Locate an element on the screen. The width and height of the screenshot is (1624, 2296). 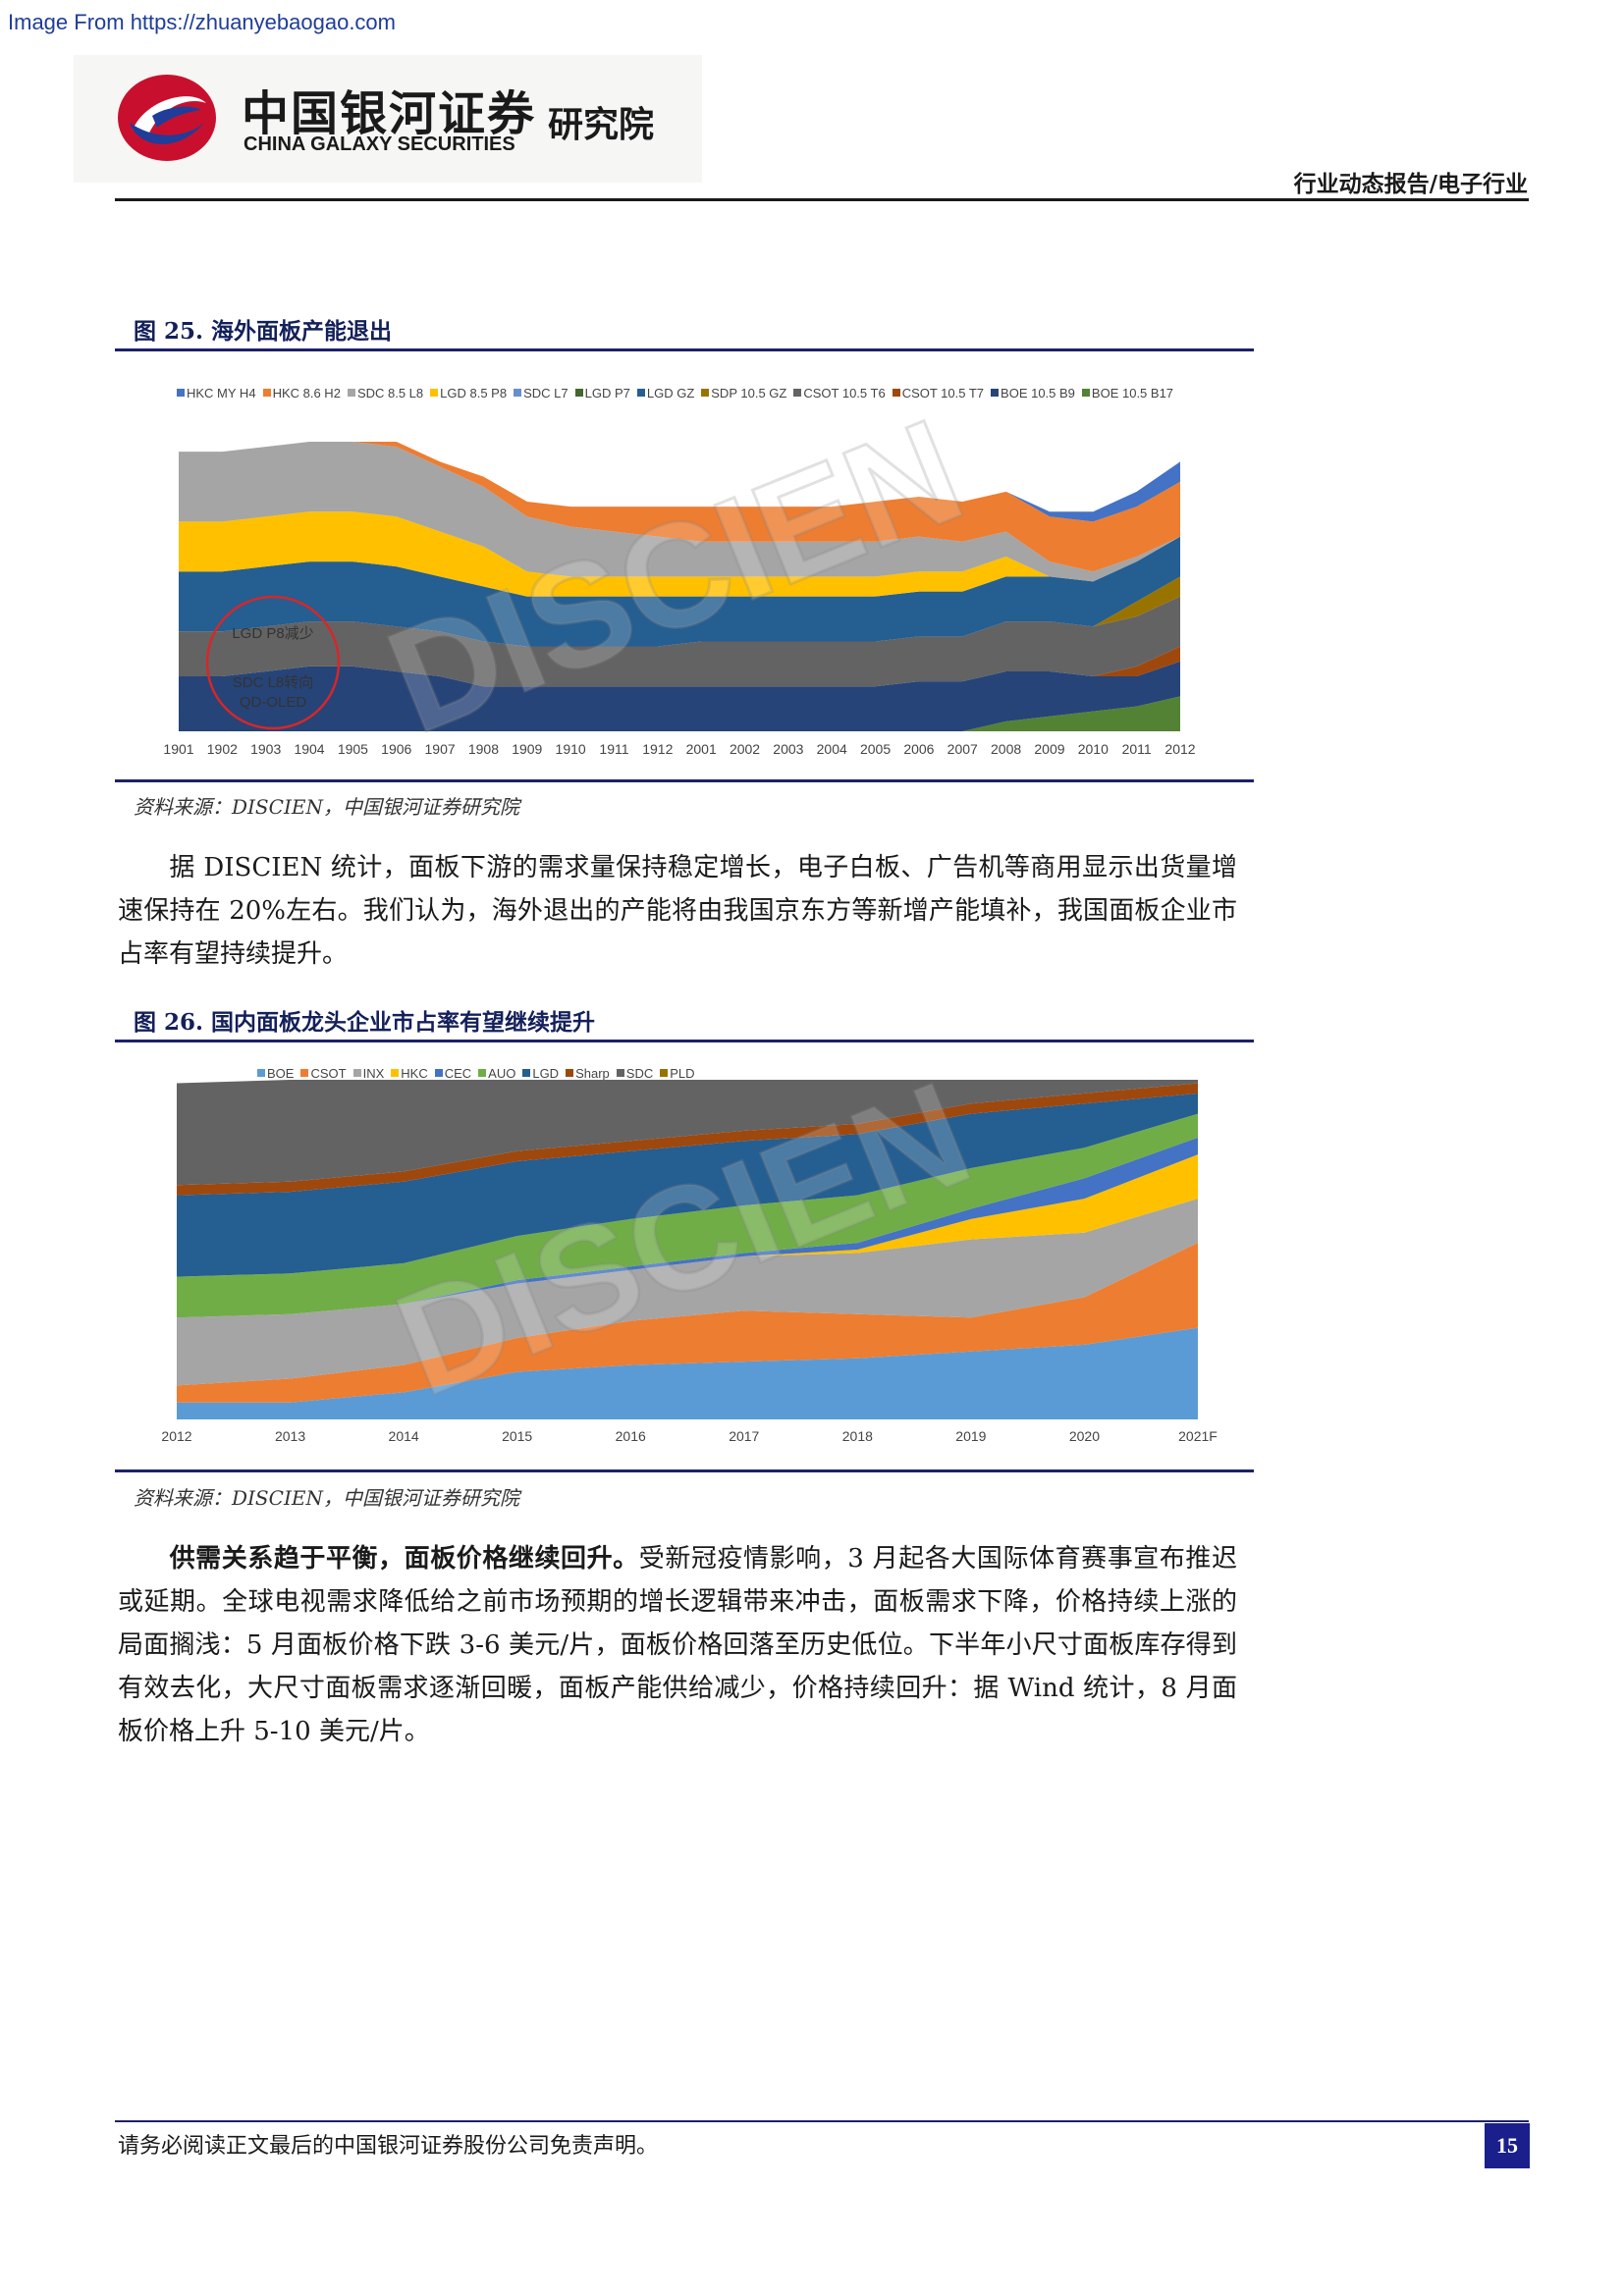
figure-25-legend-sdp-10-5-gz: SDP 10.5 GZ is located at coordinates (743, 393).